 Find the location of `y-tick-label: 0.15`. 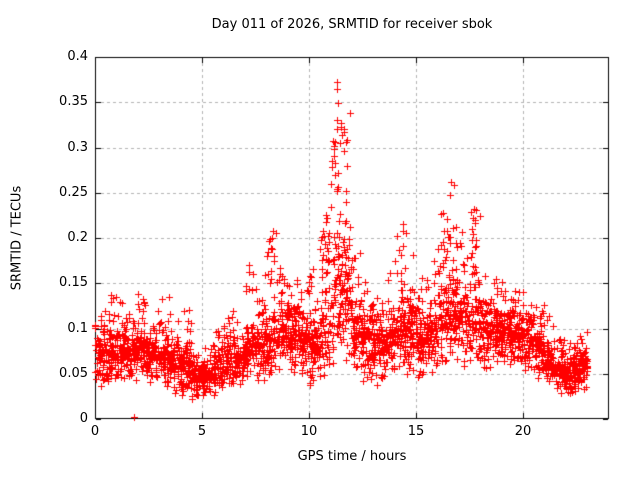

y-tick-label: 0.15 is located at coordinates (73, 282).